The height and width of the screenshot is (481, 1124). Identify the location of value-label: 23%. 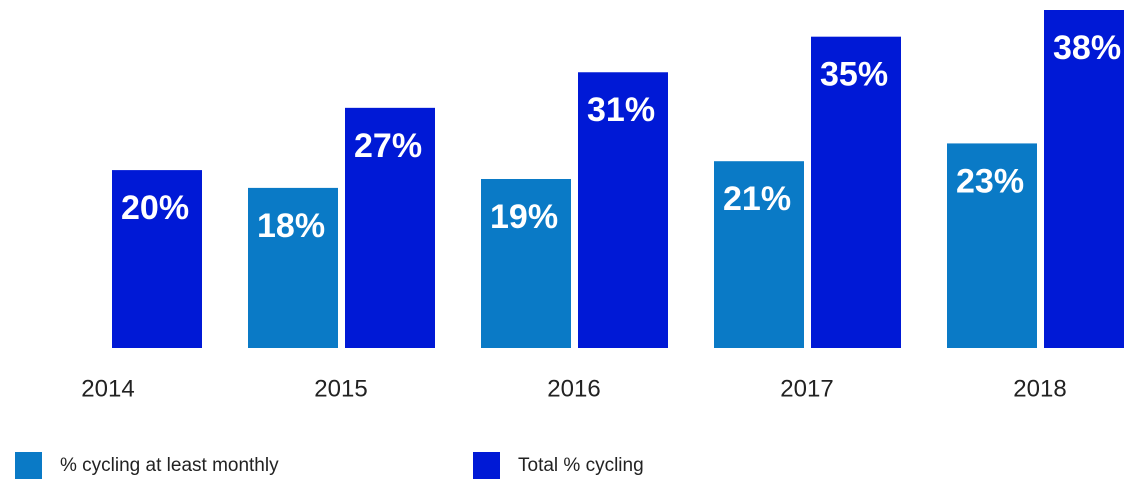
(990, 181).